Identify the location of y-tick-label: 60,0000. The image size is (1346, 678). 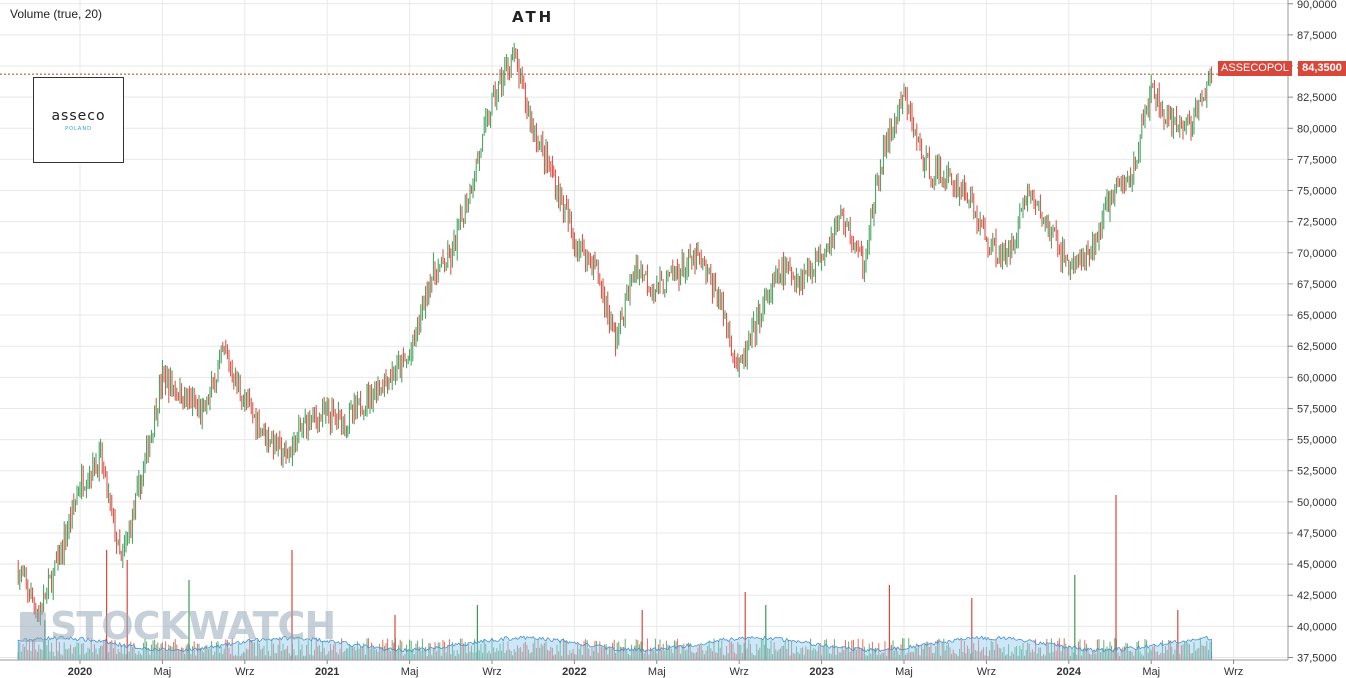
(1317, 378).